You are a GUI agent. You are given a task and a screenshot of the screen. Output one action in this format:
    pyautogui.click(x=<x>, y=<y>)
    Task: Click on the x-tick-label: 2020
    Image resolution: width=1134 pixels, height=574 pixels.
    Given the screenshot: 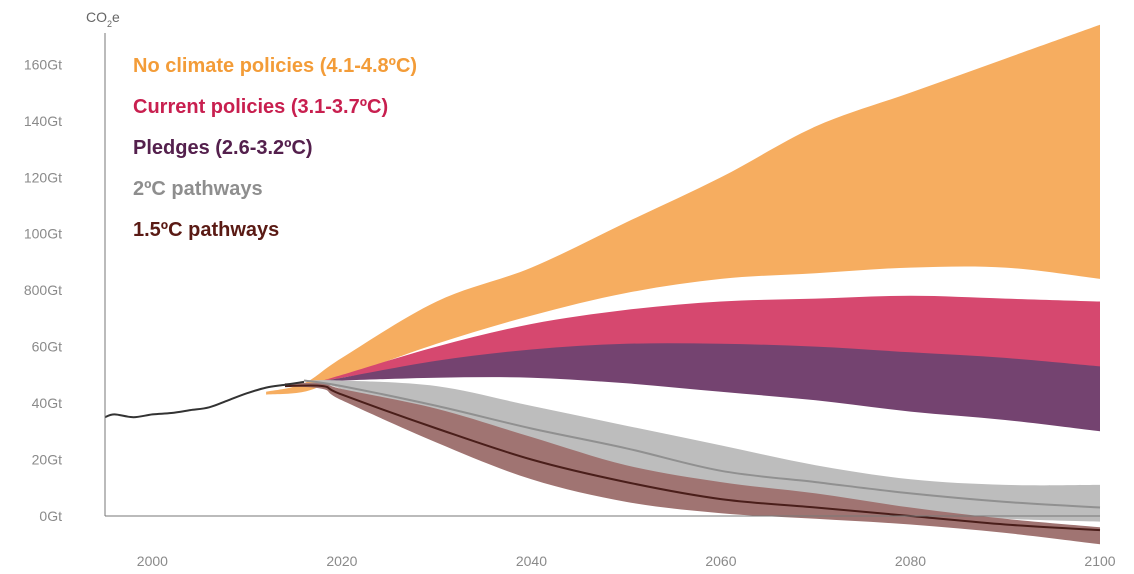 What is the action you would take?
    pyautogui.click(x=341, y=561)
    